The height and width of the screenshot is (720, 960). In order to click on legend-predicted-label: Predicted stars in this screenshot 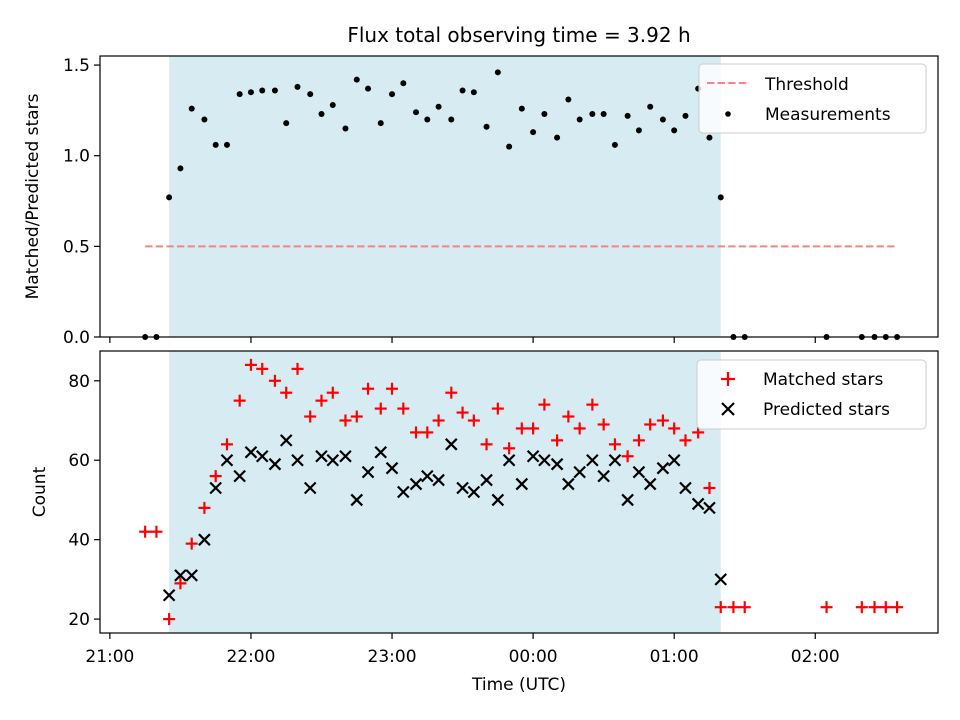, I will do `click(826, 410)`.